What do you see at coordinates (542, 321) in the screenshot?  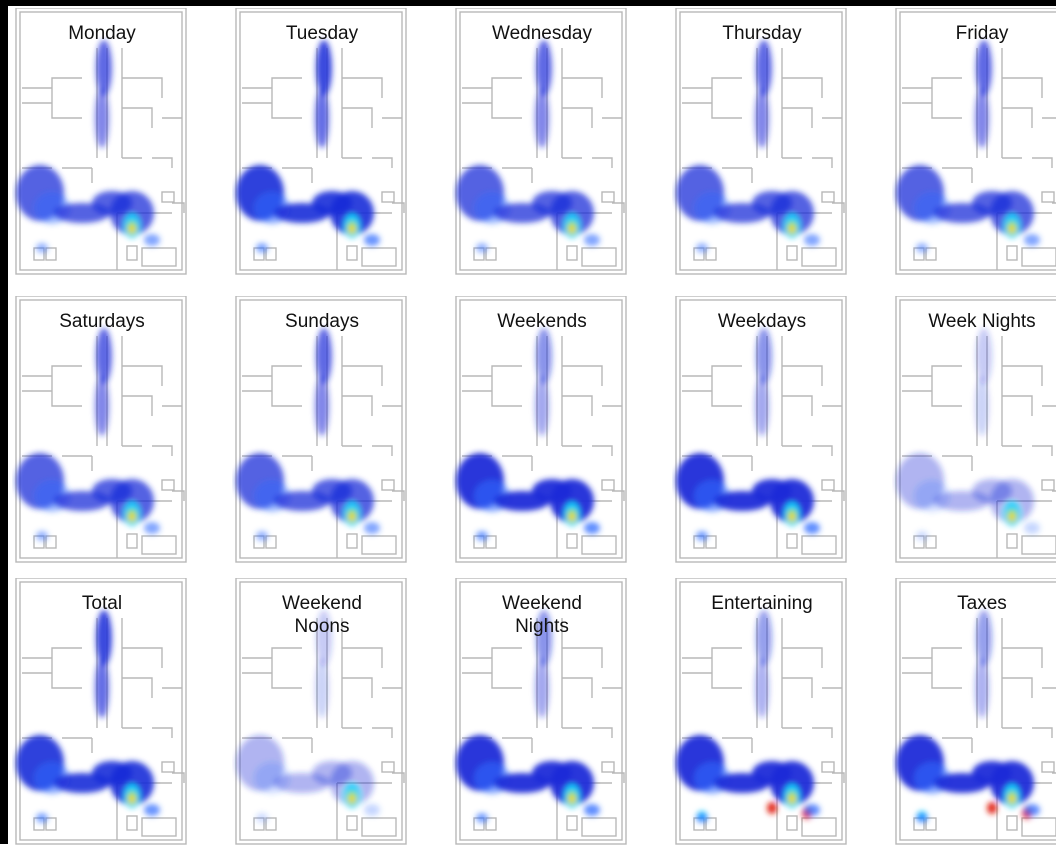 I see `panel-title: Weekends` at bounding box center [542, 321].